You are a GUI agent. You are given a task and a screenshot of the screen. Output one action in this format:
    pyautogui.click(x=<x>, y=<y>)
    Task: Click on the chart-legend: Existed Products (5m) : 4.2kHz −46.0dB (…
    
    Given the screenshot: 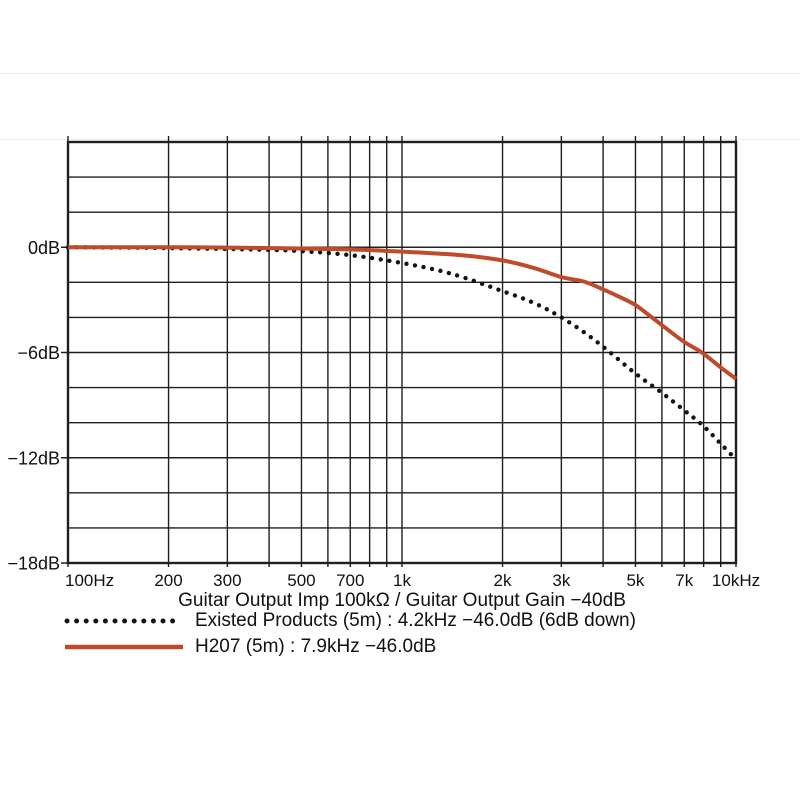 What is the action you would take?
    pyautogui.click(x=349, y=634)
    